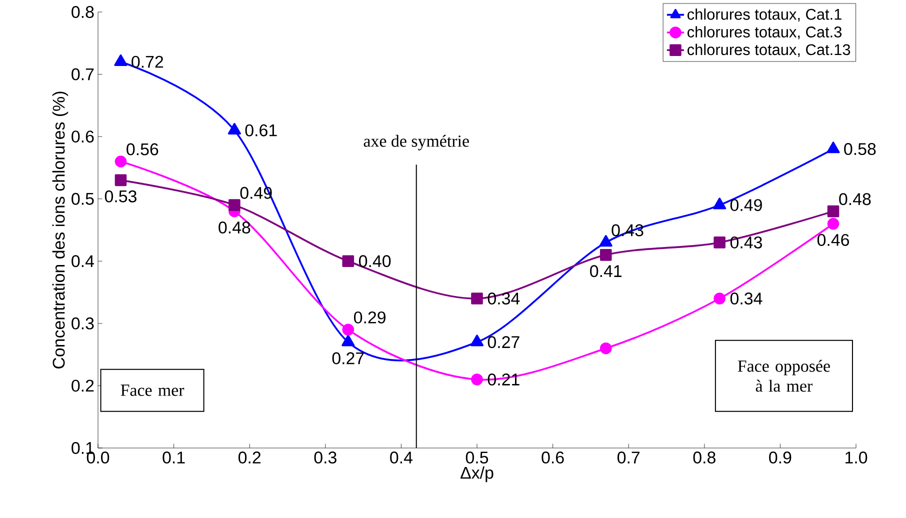  I want to click on legend-label: chlorures totaux, Cat.3, so click(765, 33).